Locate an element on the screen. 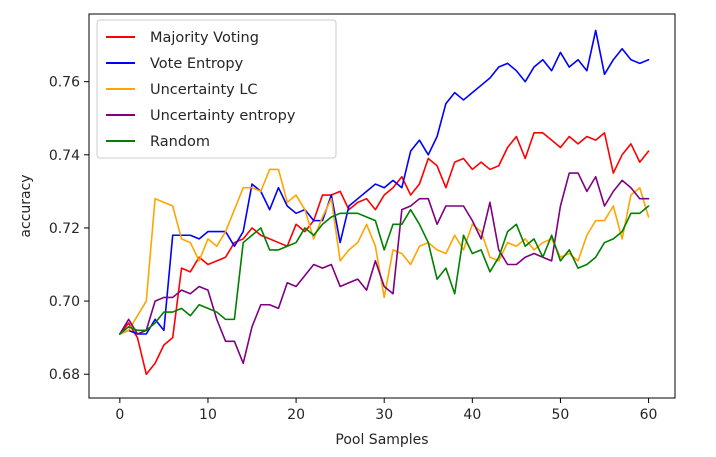 The height and width of the screenshot is (457, 716). legend-box is located at coordinates (216, 89).